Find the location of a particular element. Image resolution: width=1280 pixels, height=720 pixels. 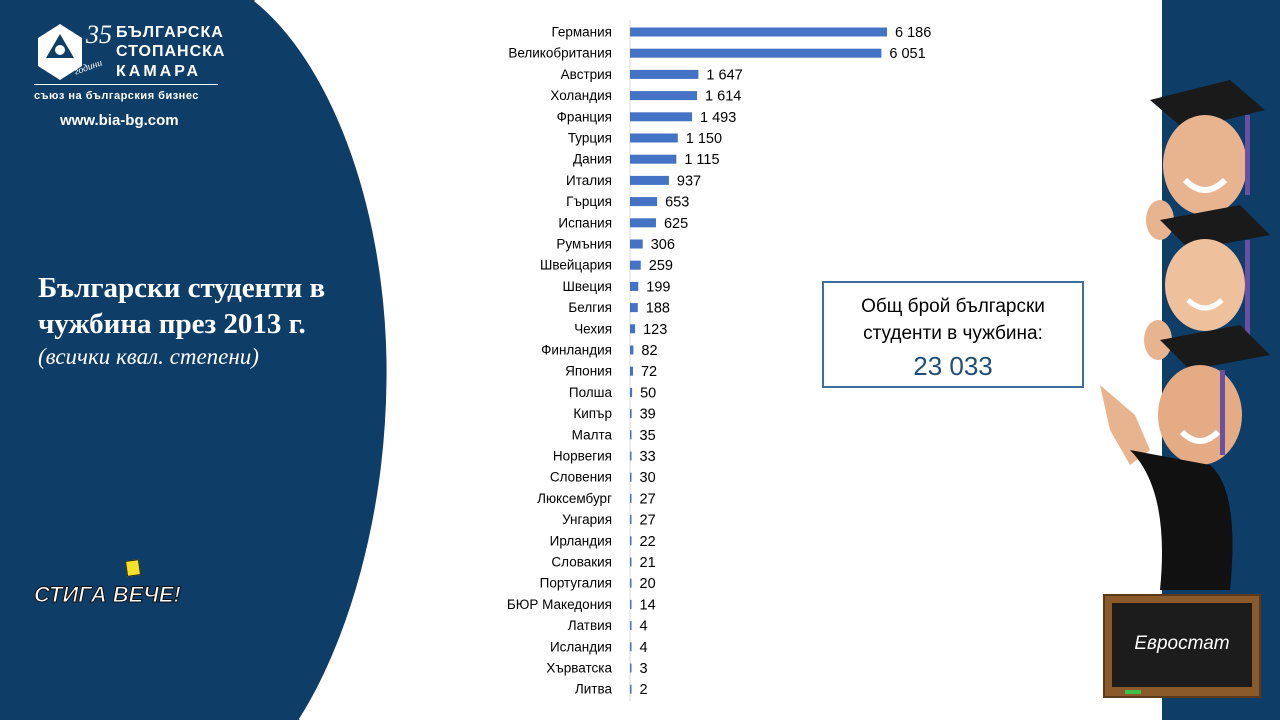

value-label: 1 150 is located at coordinates (704, 139).